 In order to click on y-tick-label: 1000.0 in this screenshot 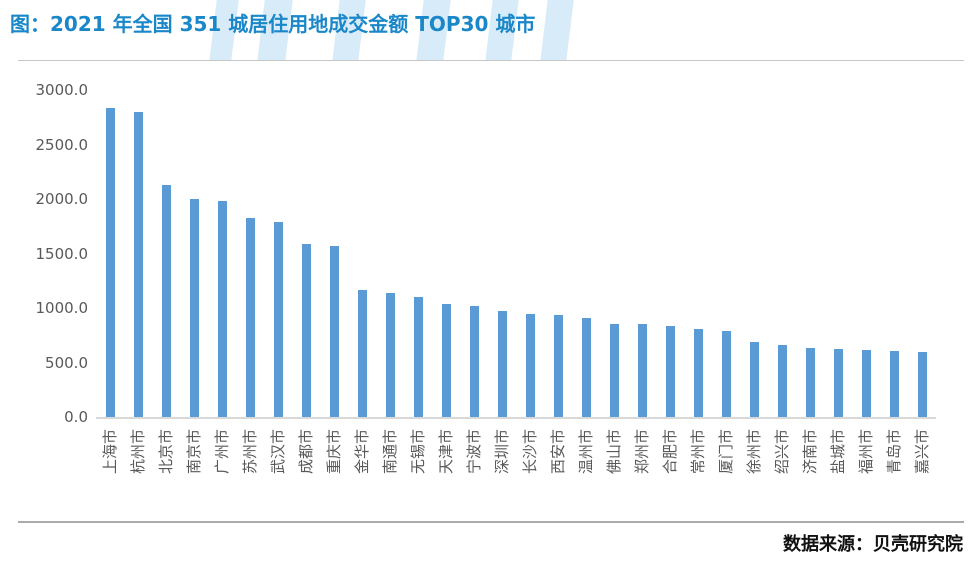, I will do `click(62, 308)`.